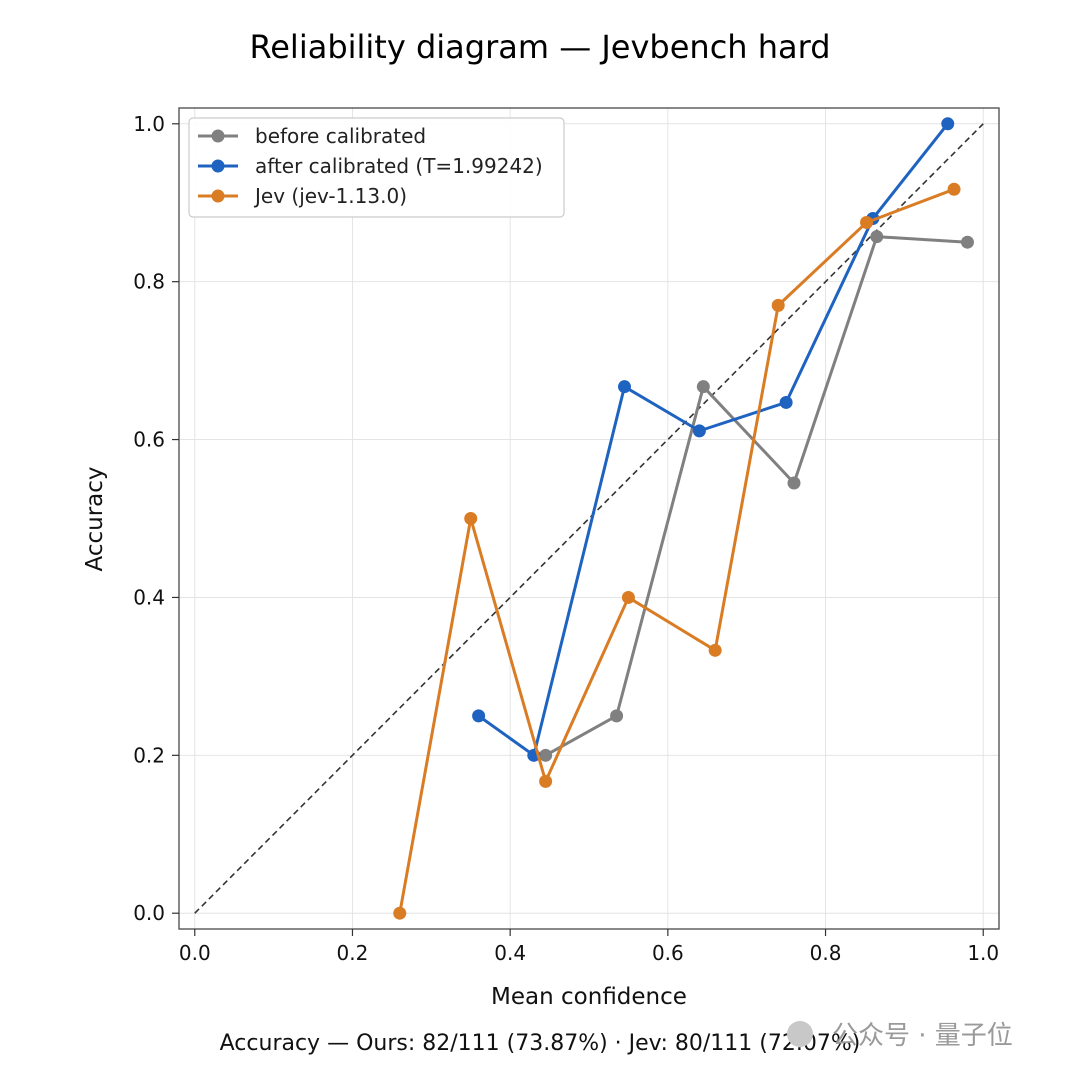 This screenshot has height=1080, width=1080. Describe the element at coordinates (149, 124) in the screenshot. I see `y-tick-label: 1.0` at that location.